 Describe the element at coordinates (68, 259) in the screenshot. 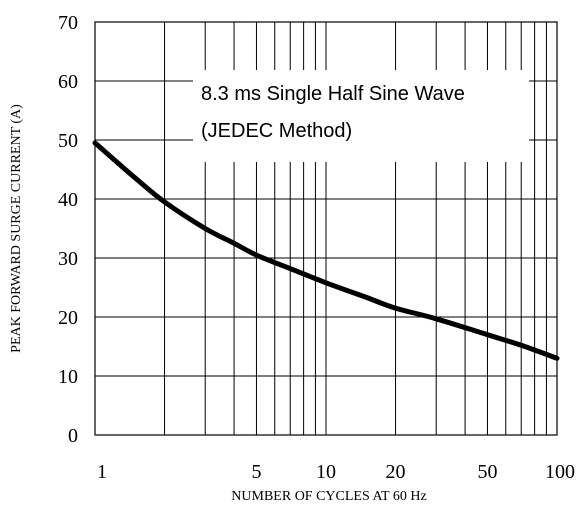

I see `y-tick-label: 30` at that location.